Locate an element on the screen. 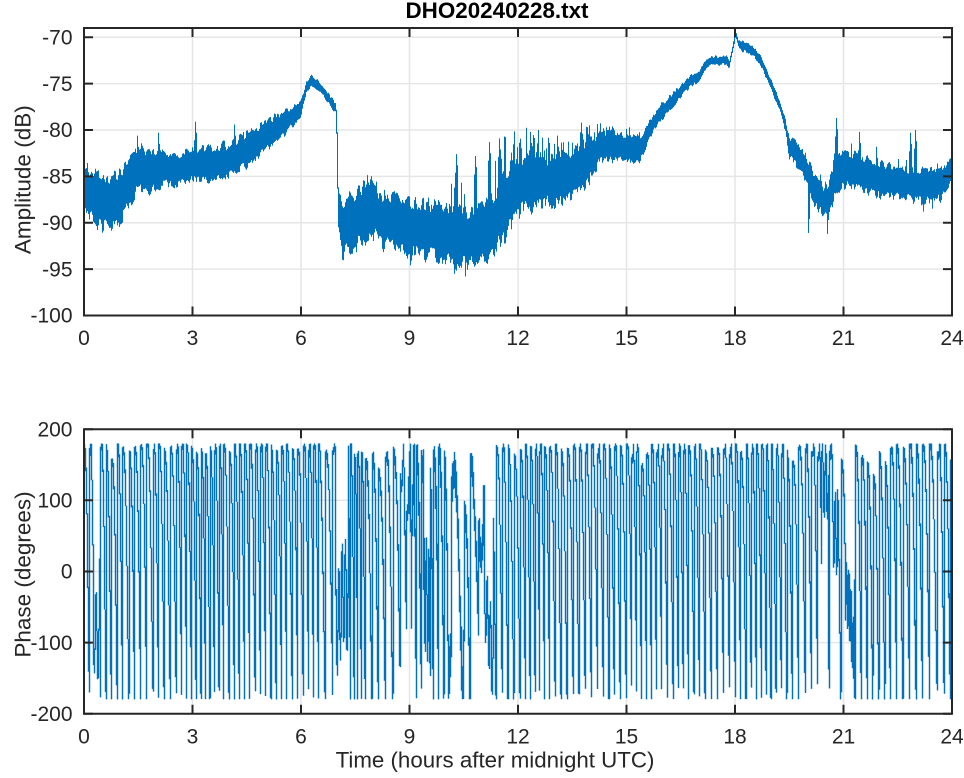 The width and height of the screenshot is (964, 778). svg-text:Time (hours after midnight UTC: Time (hours after midnight UTC) is located at coordinates (495, 760).